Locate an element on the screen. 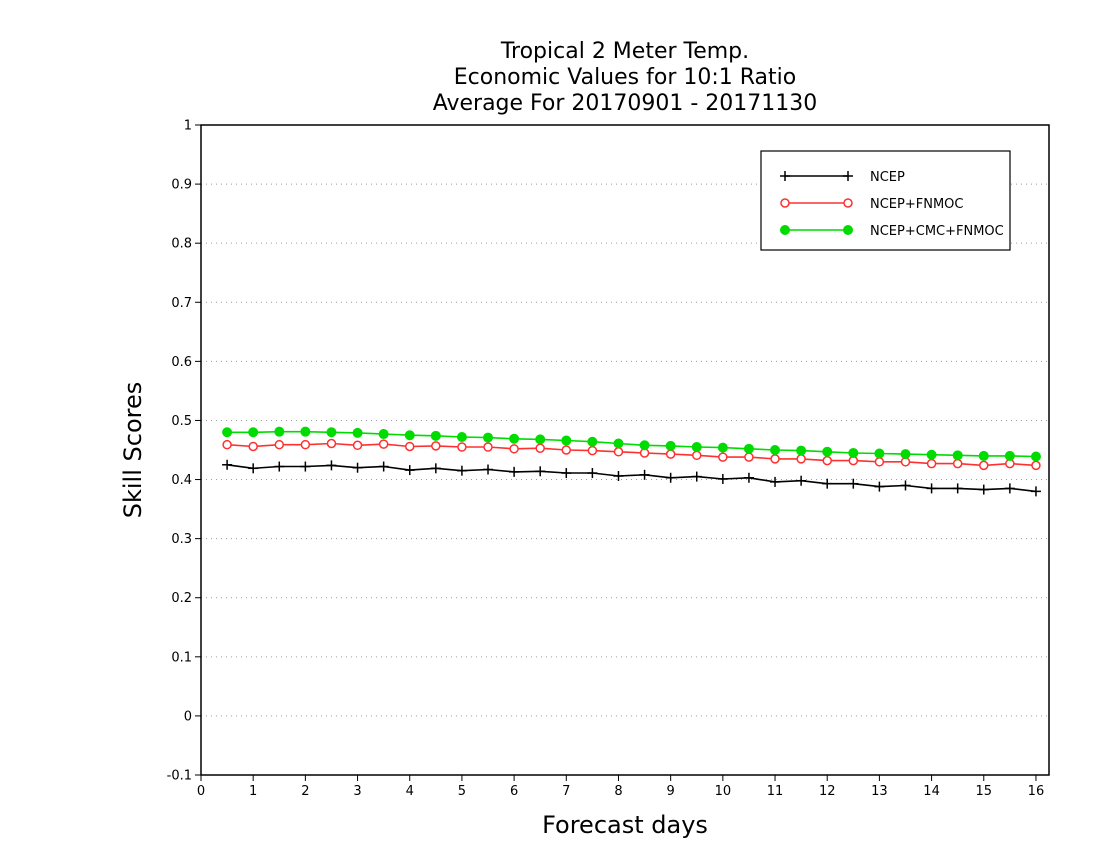  x-tick-label: 13 is located at coordinates (879, 791).